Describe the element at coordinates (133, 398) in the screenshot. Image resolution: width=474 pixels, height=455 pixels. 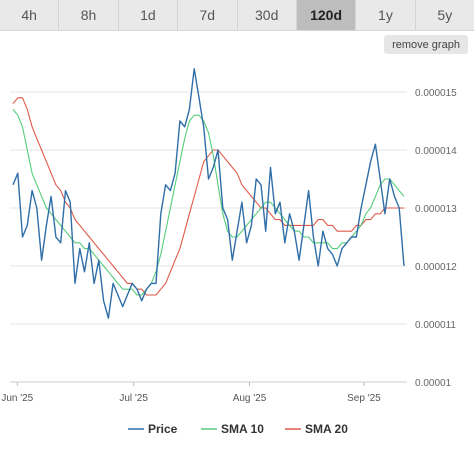
I see `x-tick-label: Jul '25` at that location.